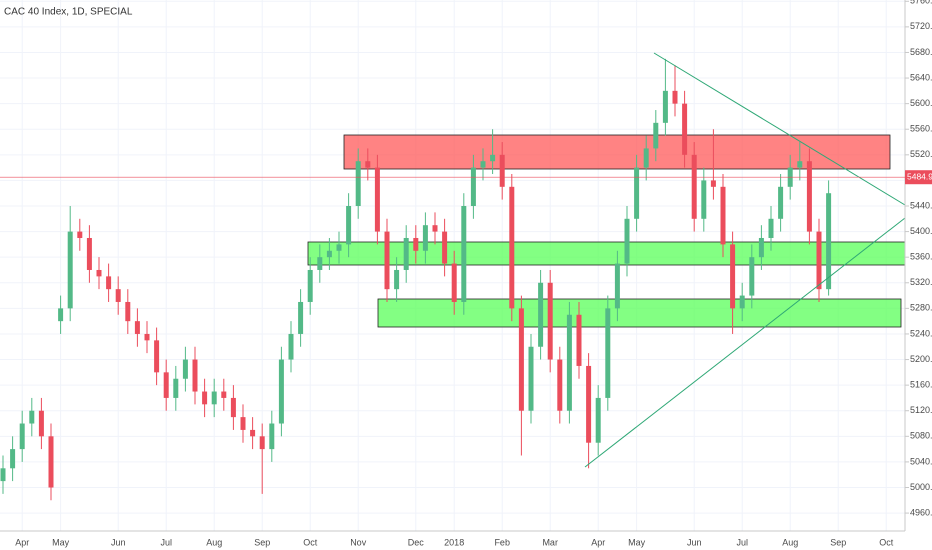  Describe the element at coordinates (921, 461) in the screenshot. I see `y-tick-label: 5040.00` at that location.